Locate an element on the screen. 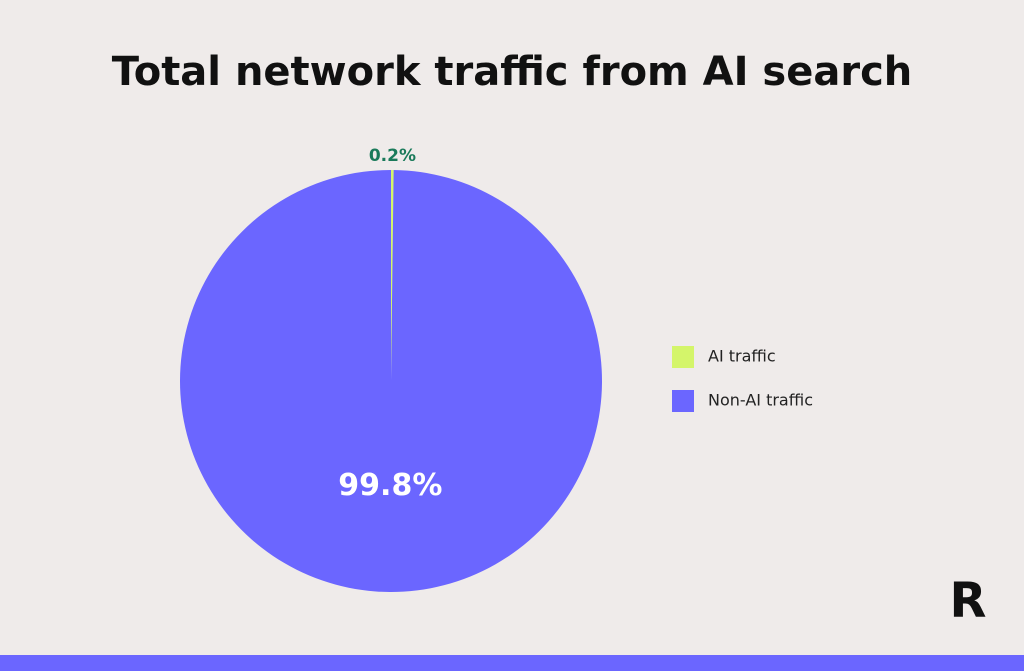  data-label: 99.8% is located at coordinates (390, 485).